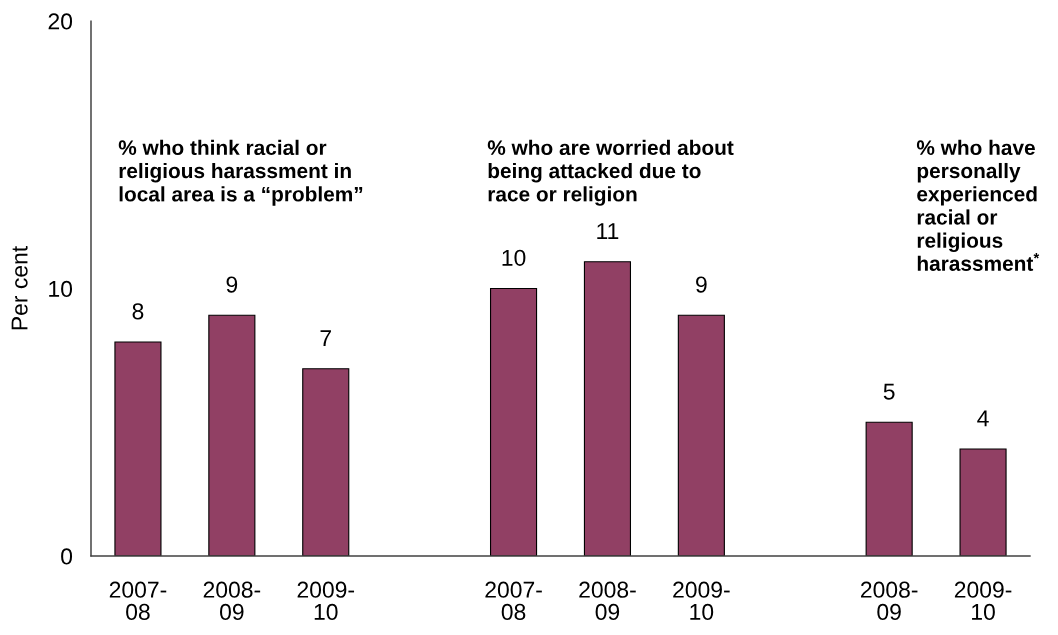  What do you see at coordinates (978, 205) in the screenshot?
I see `annotation: % who have personally experienced racial or religious harassment$^{*}$` at bounding box center [978, 205].